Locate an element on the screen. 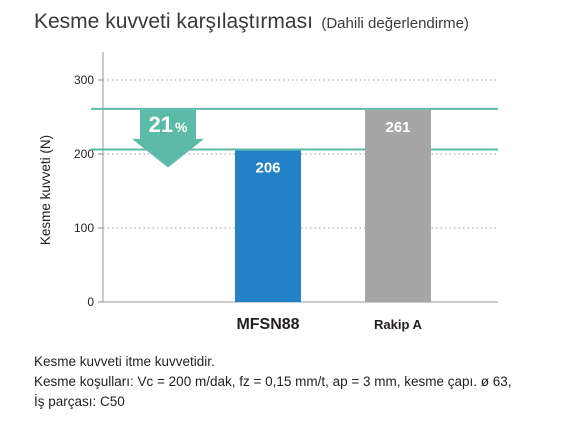 Image resolution: width=571 pixels, height=436 pixels. y-tick-label: 300 is located at coordinates (84, 80).